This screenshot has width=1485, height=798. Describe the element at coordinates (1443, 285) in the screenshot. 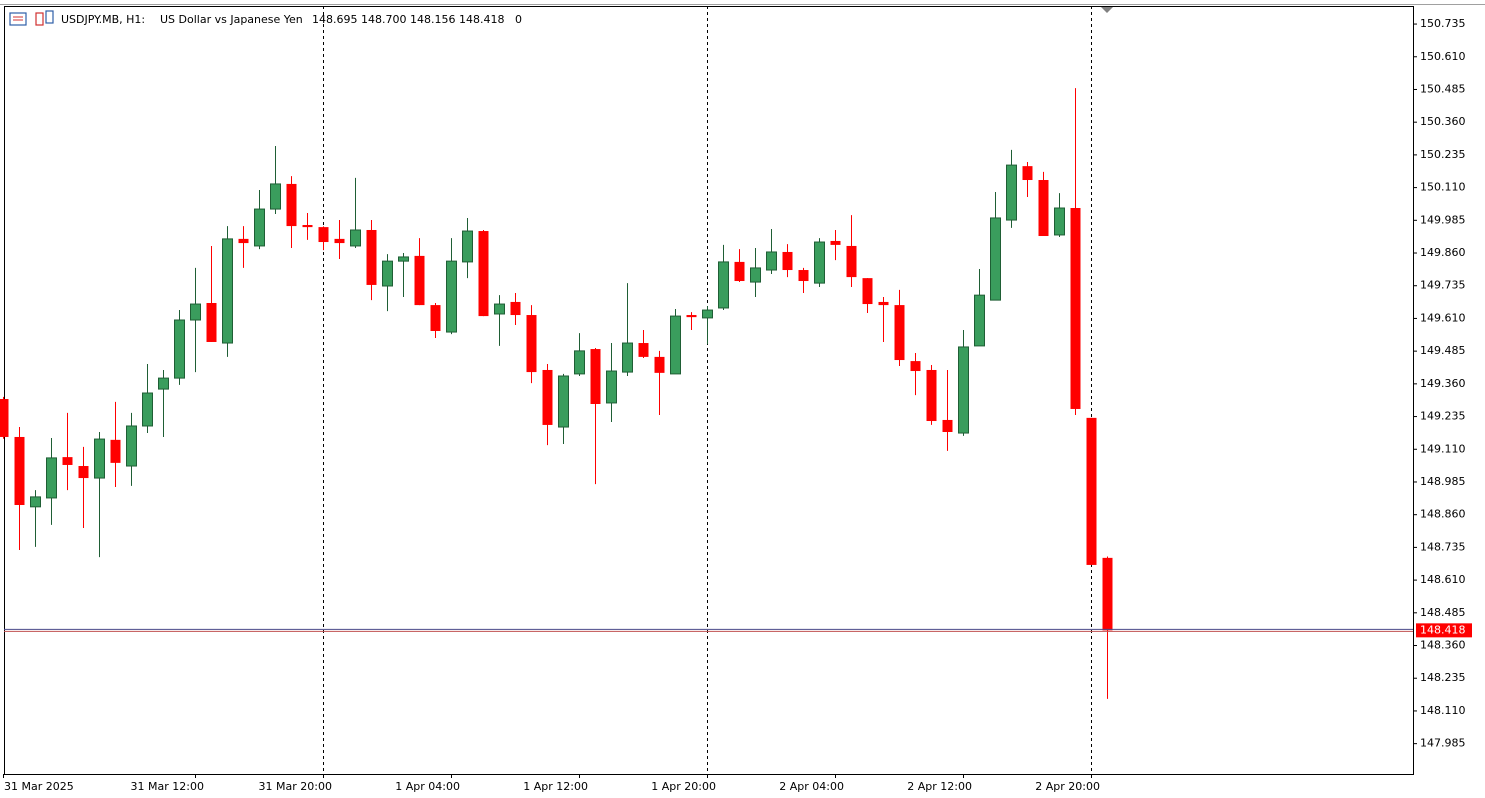

I see `y-tick-label: 149.735` at that location.